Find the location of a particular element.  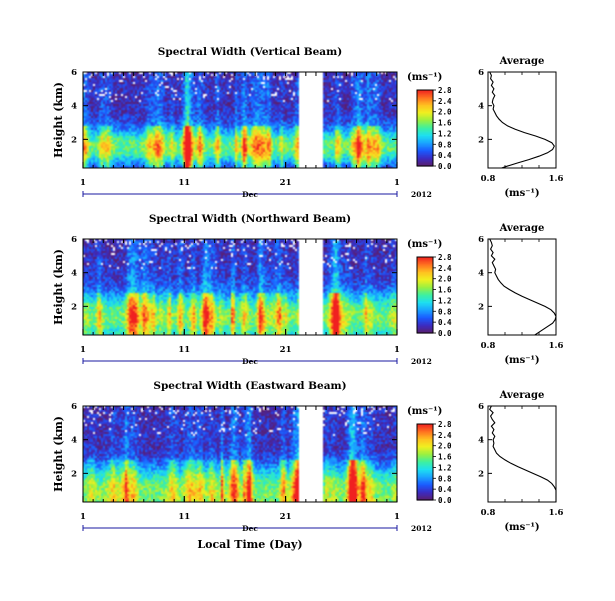

colorbar-frame is located at coordinates (425, 462).